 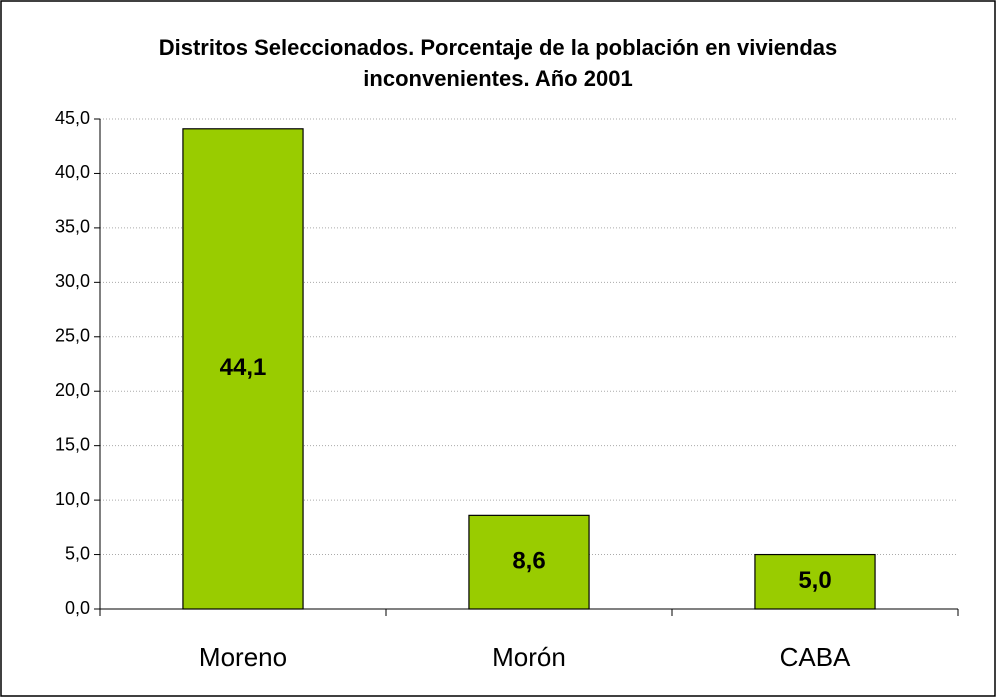 I want to click on y-tick-label: 45,0, so click(x=72, y=118).